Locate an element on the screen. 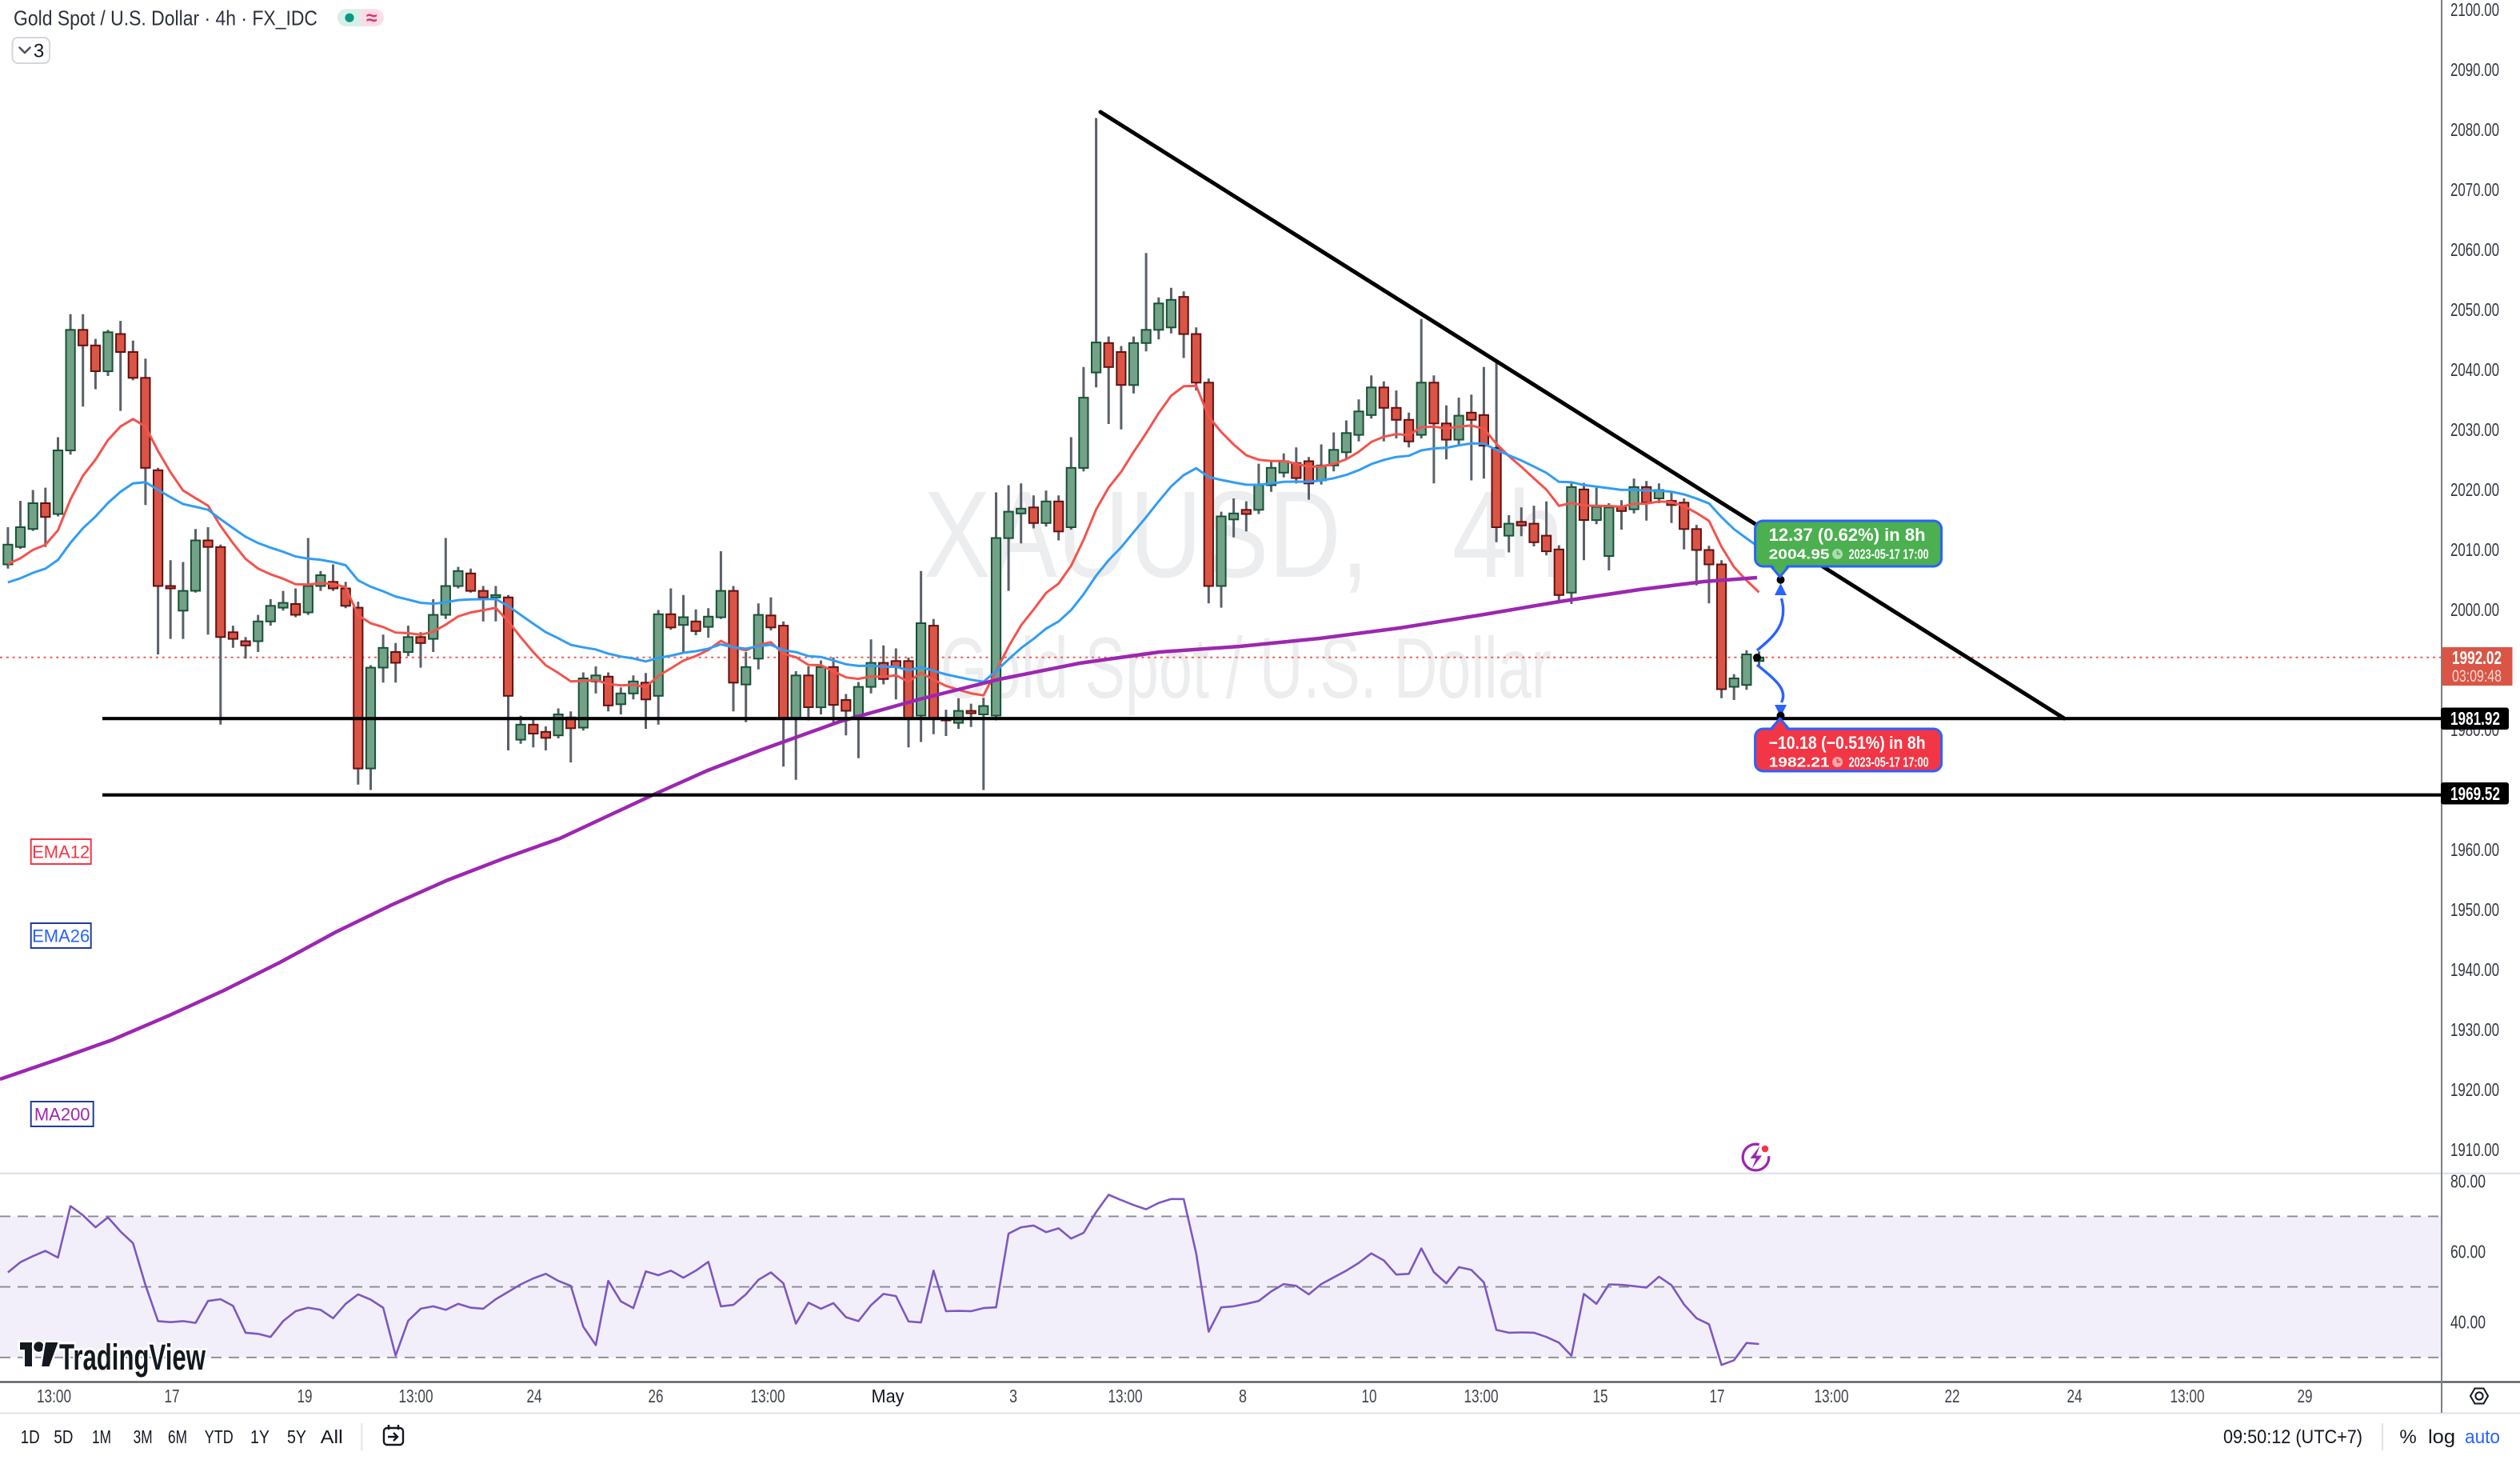 The width and height of the screenshot is (2520, 1464). svg-text: YTD is located at coordinates (219, 1436).